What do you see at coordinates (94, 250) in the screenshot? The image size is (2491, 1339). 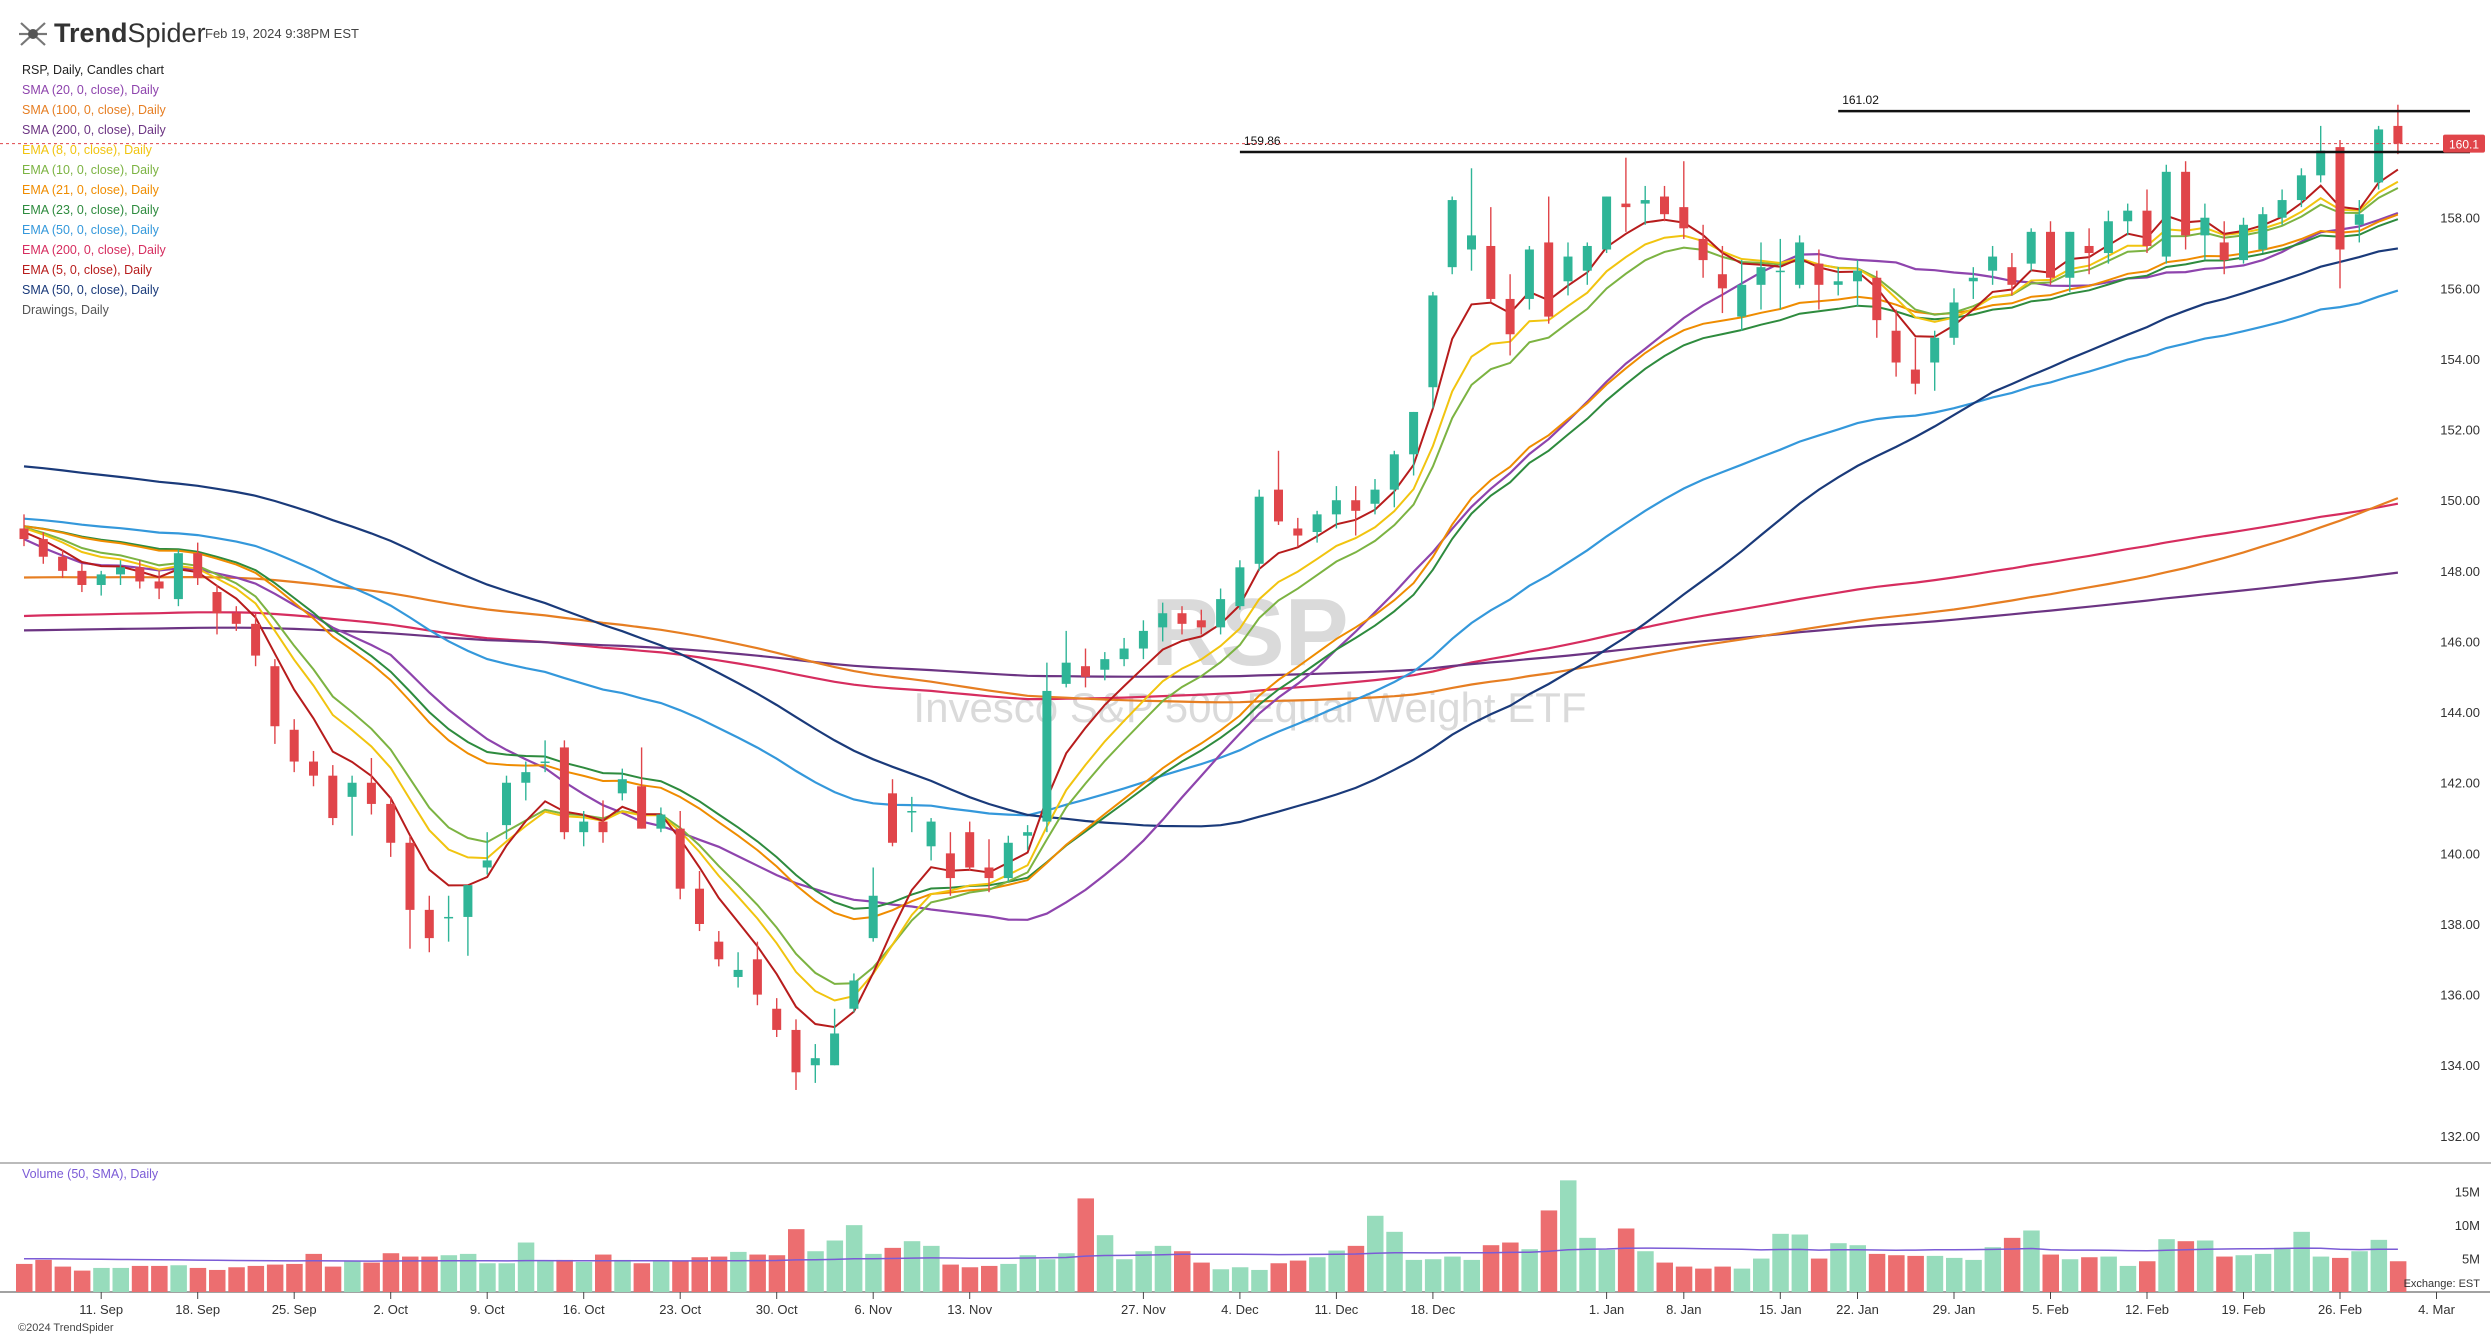 I see `legend-item: EMA (200, 0, close), Daily` at bounding box center [94, 250].